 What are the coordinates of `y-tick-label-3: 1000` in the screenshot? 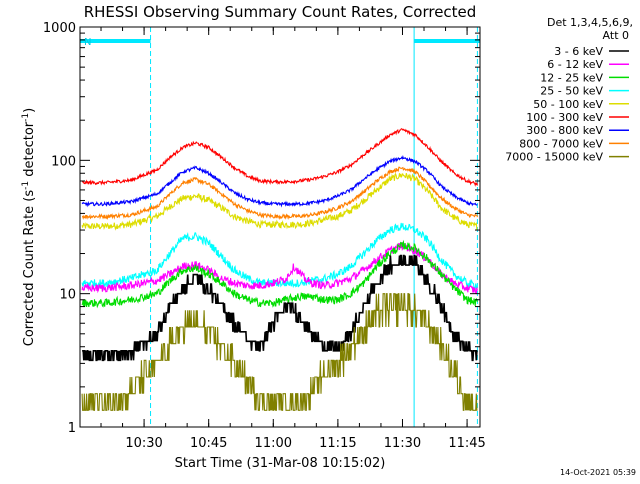 It's located at (59, 28).